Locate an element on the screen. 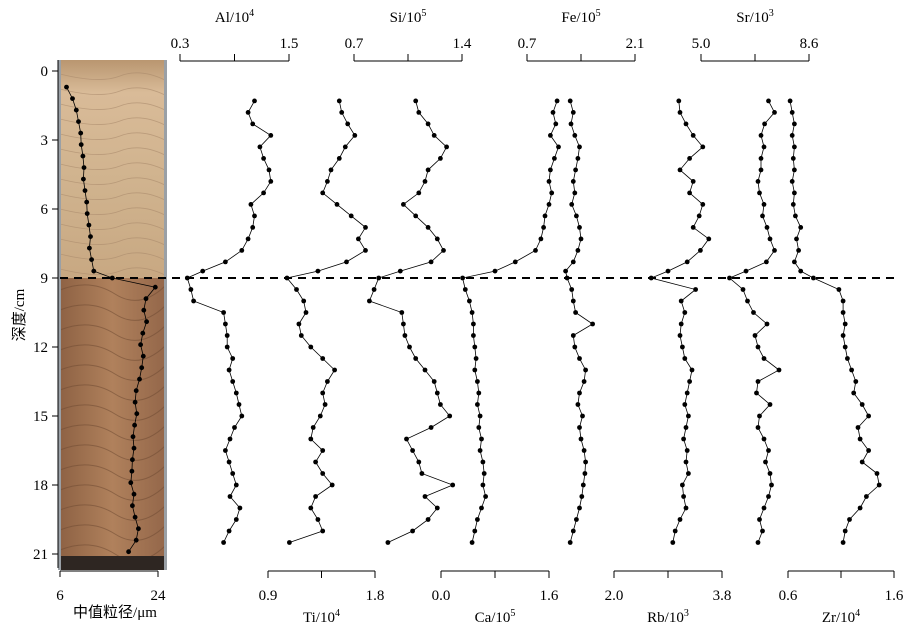 The width and height of the screenshot is (908, 624). scale-tick-label: 0.6 is located at coordinates (788, 596).